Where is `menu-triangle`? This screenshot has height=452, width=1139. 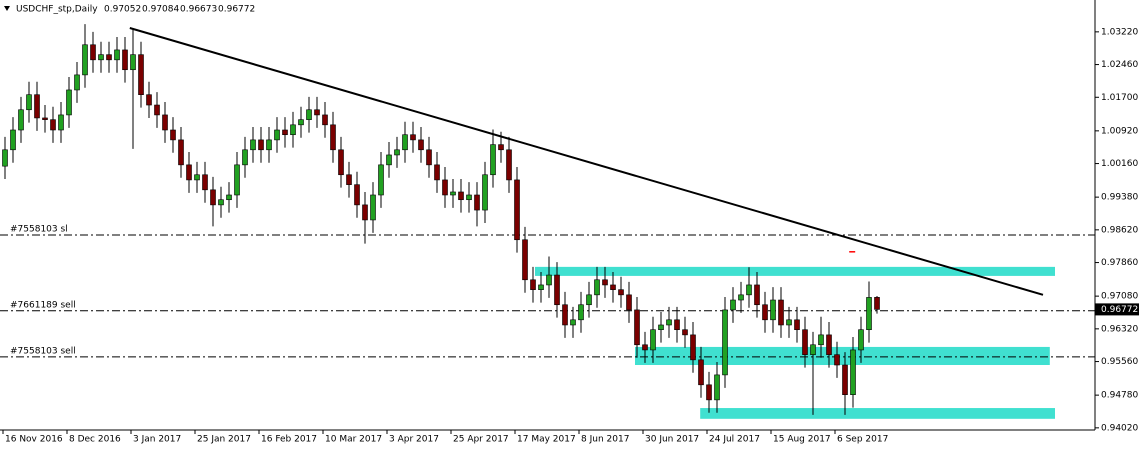
menu-triangle is located at coordinates (7, 8).